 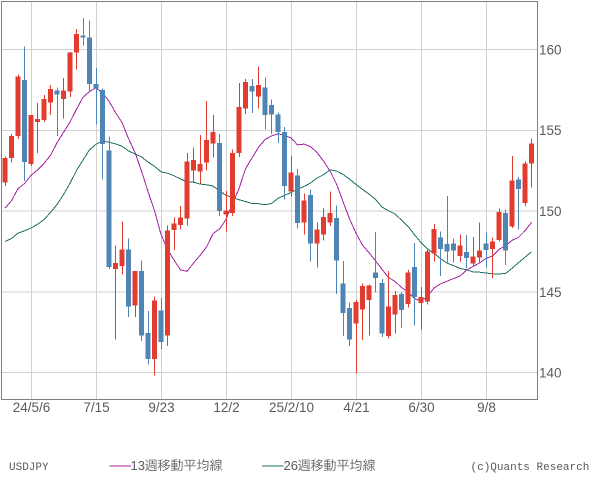 What do you see at coordinates (291, 407) in the screenshot?
I see `svg-text: 25/2/10` at bounding box center [291, 407].